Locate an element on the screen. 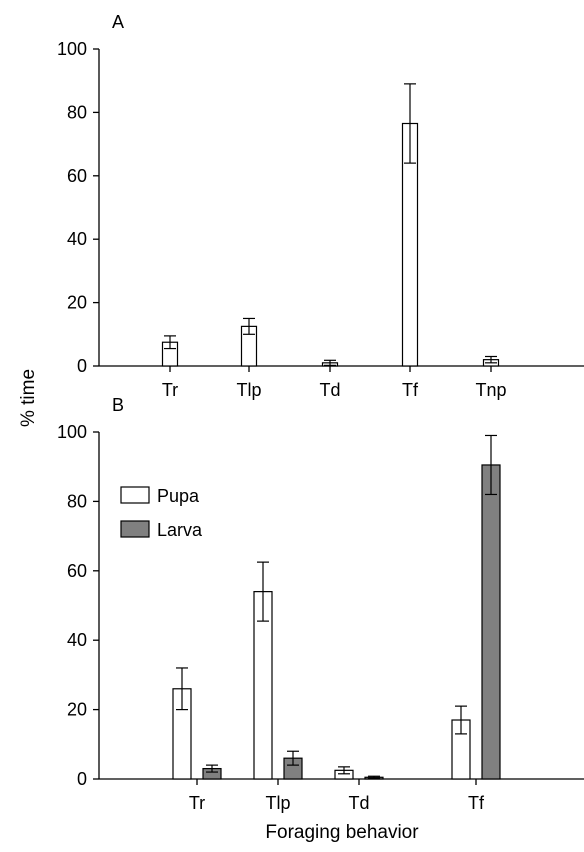 The image size is (584, 852). y-axis-title: % time is located at coordinates (28, 398).